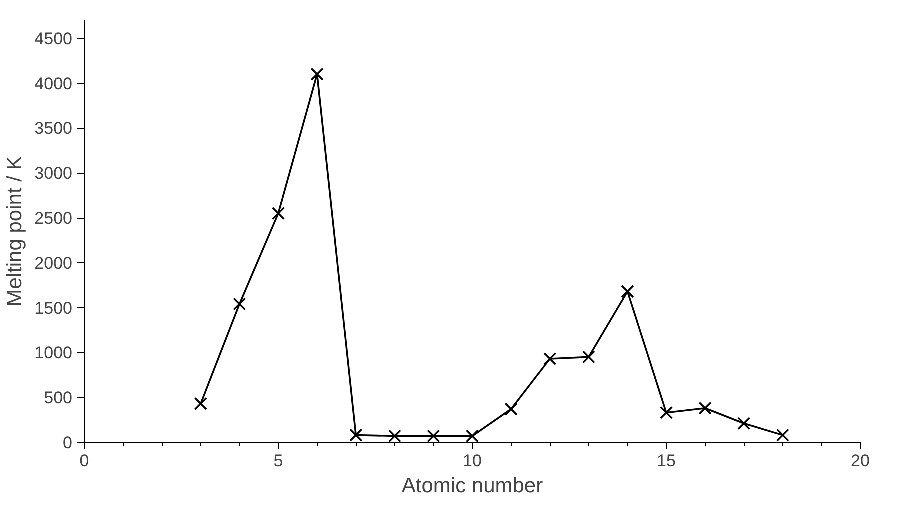 The height and width of the screenshot is (508, 906). I want to click on y-axis-title: Melting point / K, so click(15, 231).